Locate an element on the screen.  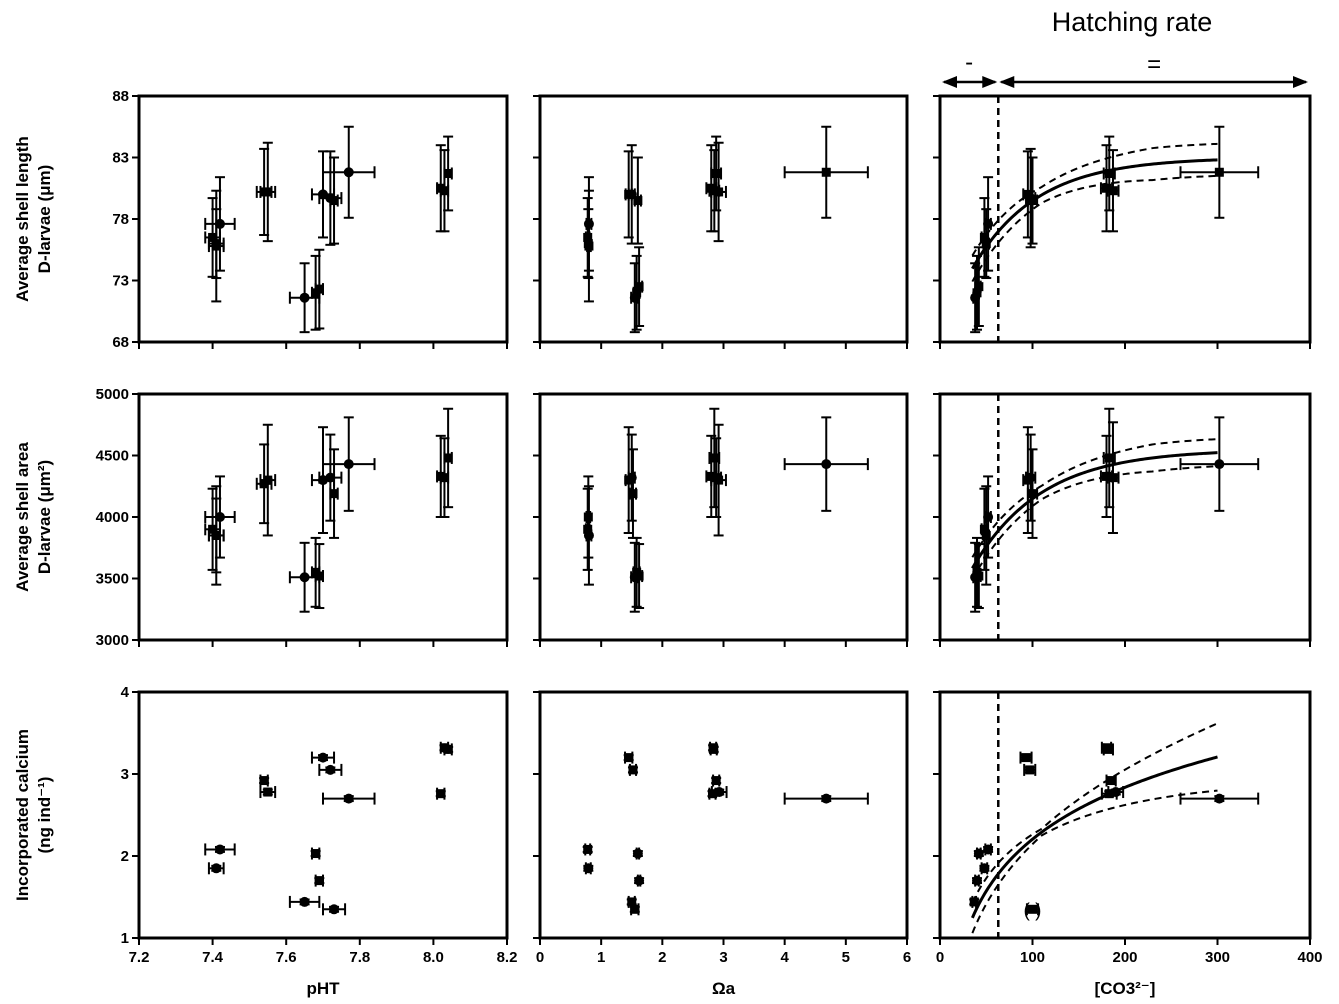
y-axis-label: D-larvae (μm²) is located at coordinates (44, 517).